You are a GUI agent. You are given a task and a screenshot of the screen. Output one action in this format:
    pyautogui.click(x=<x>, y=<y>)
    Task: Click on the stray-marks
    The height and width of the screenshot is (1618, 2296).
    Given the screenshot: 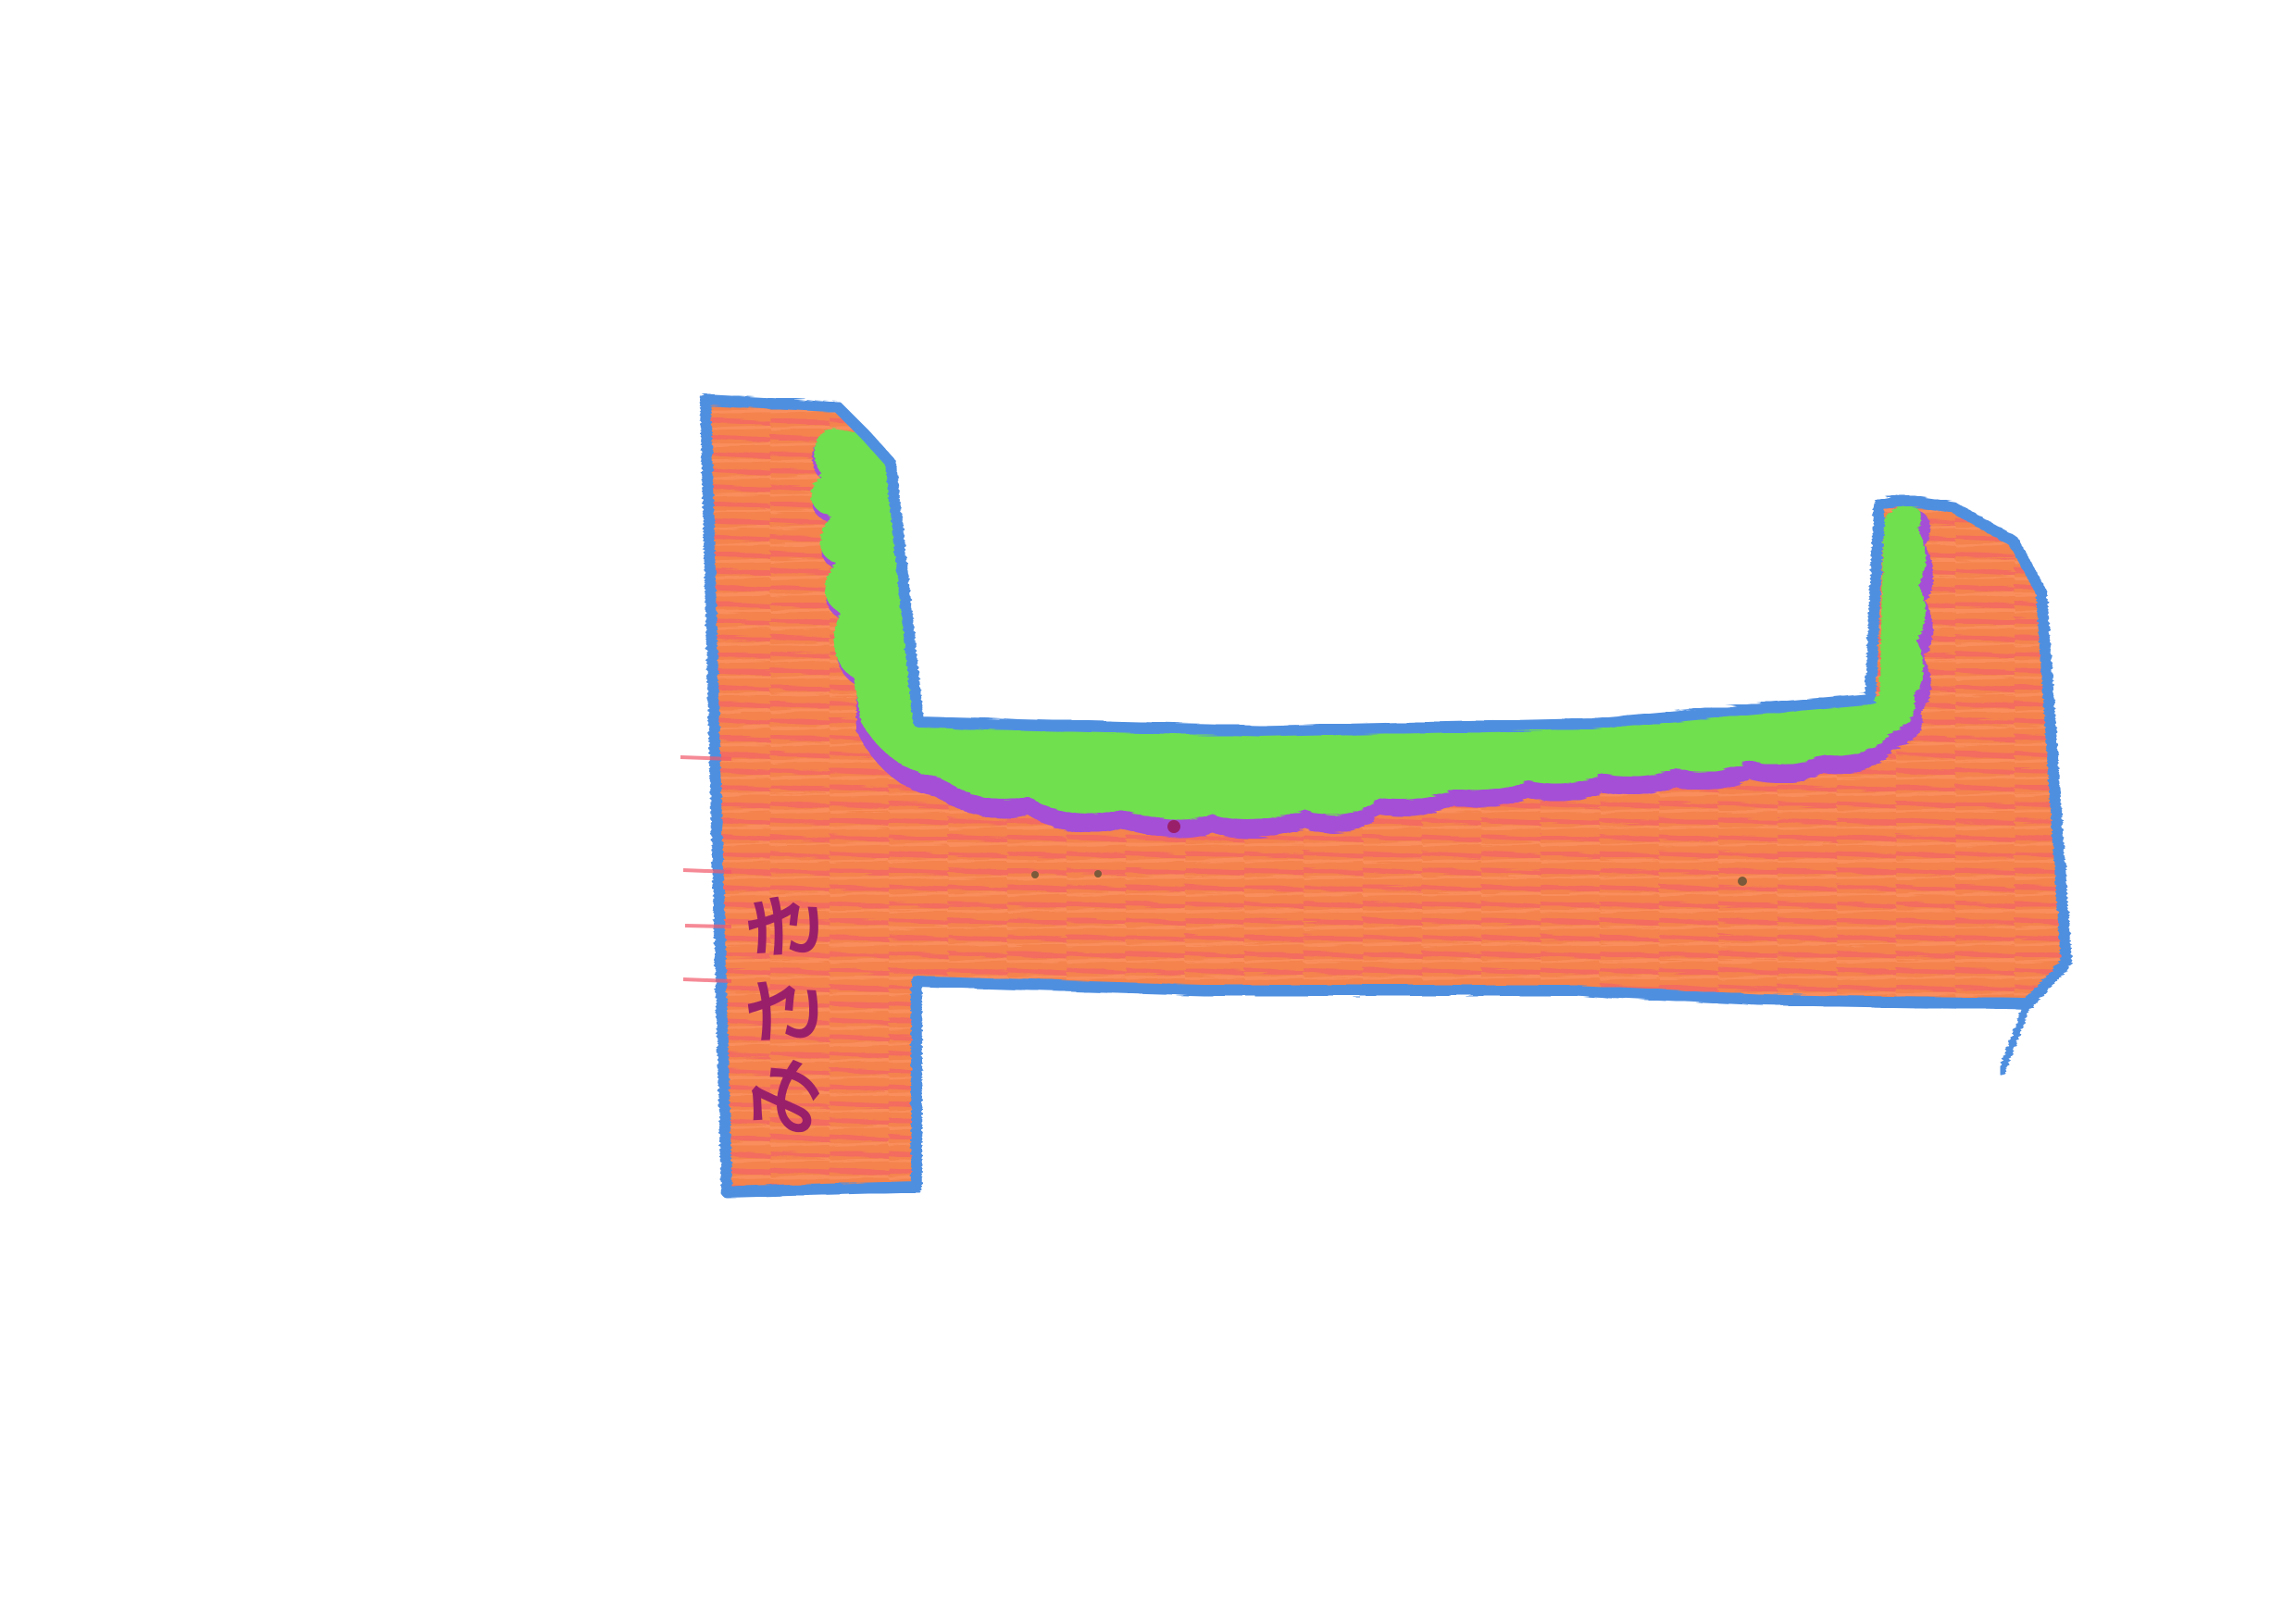 What is the action you would take?
    pyautogui.click(x=706, y=869)
    